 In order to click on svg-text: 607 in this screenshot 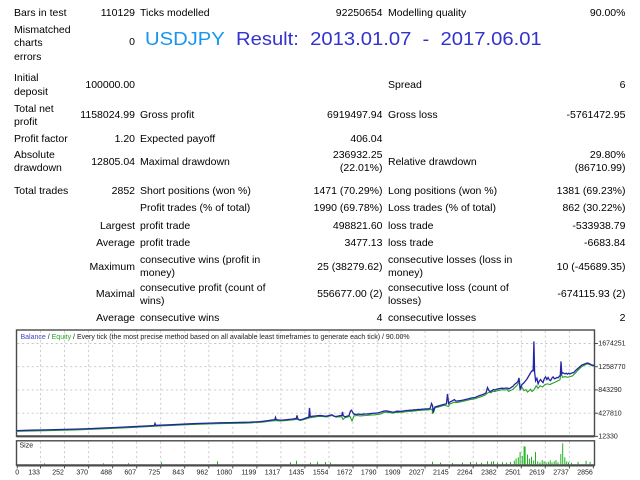, I will do `click(130, 472)`.